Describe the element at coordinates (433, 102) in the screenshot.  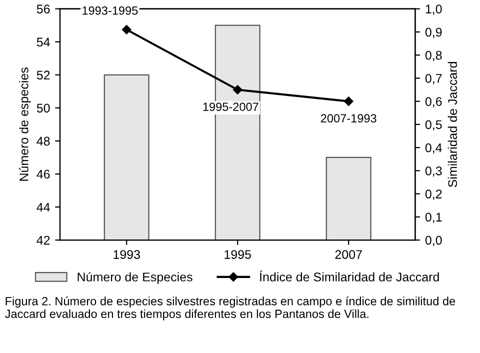
I see `y2-tick-label: 0,6` at that location.